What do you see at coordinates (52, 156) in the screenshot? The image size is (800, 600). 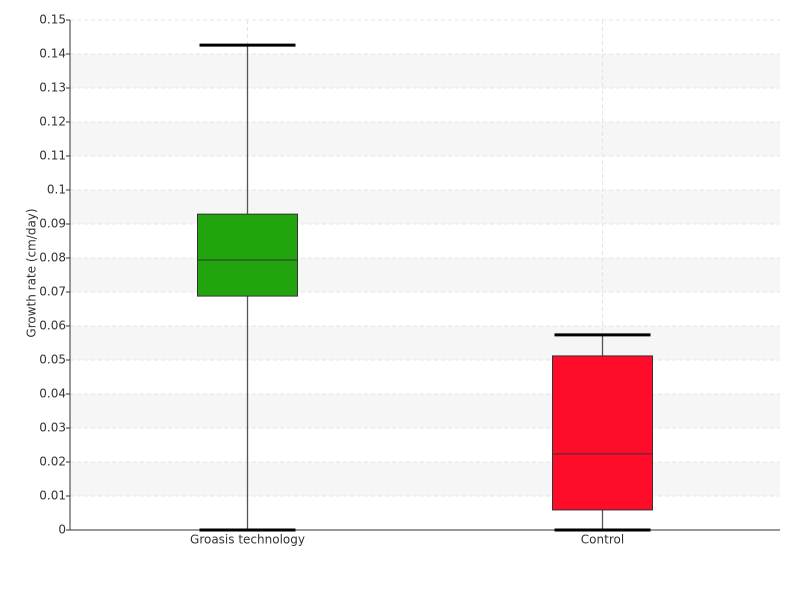 I see `y-tick-label: 0.11` at bounding box center [52, 156].